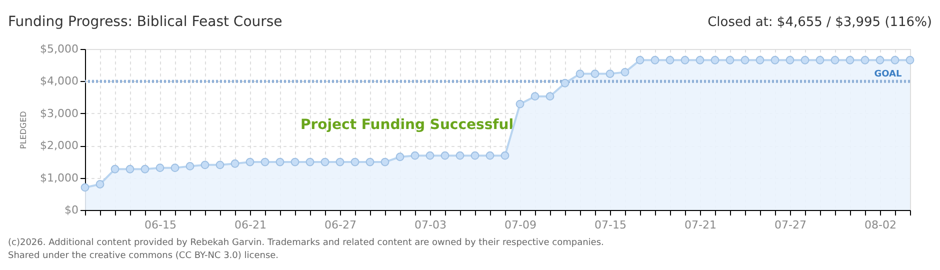 The height and width of the screenshot is (270, 940). I want to click on ref-line-label: GOAL, so click(888, 74).